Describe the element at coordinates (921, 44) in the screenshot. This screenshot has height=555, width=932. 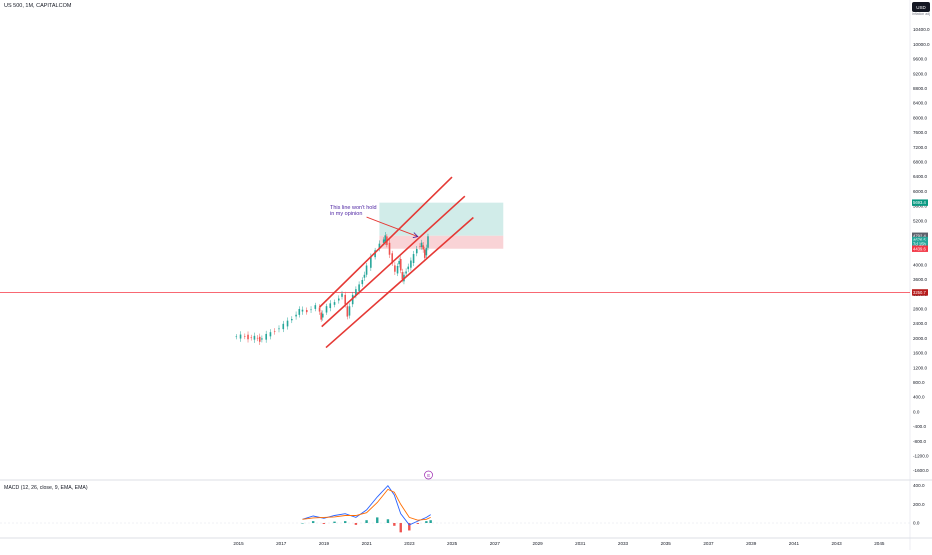
I see `y-tick-label: 10000.0` at that location.